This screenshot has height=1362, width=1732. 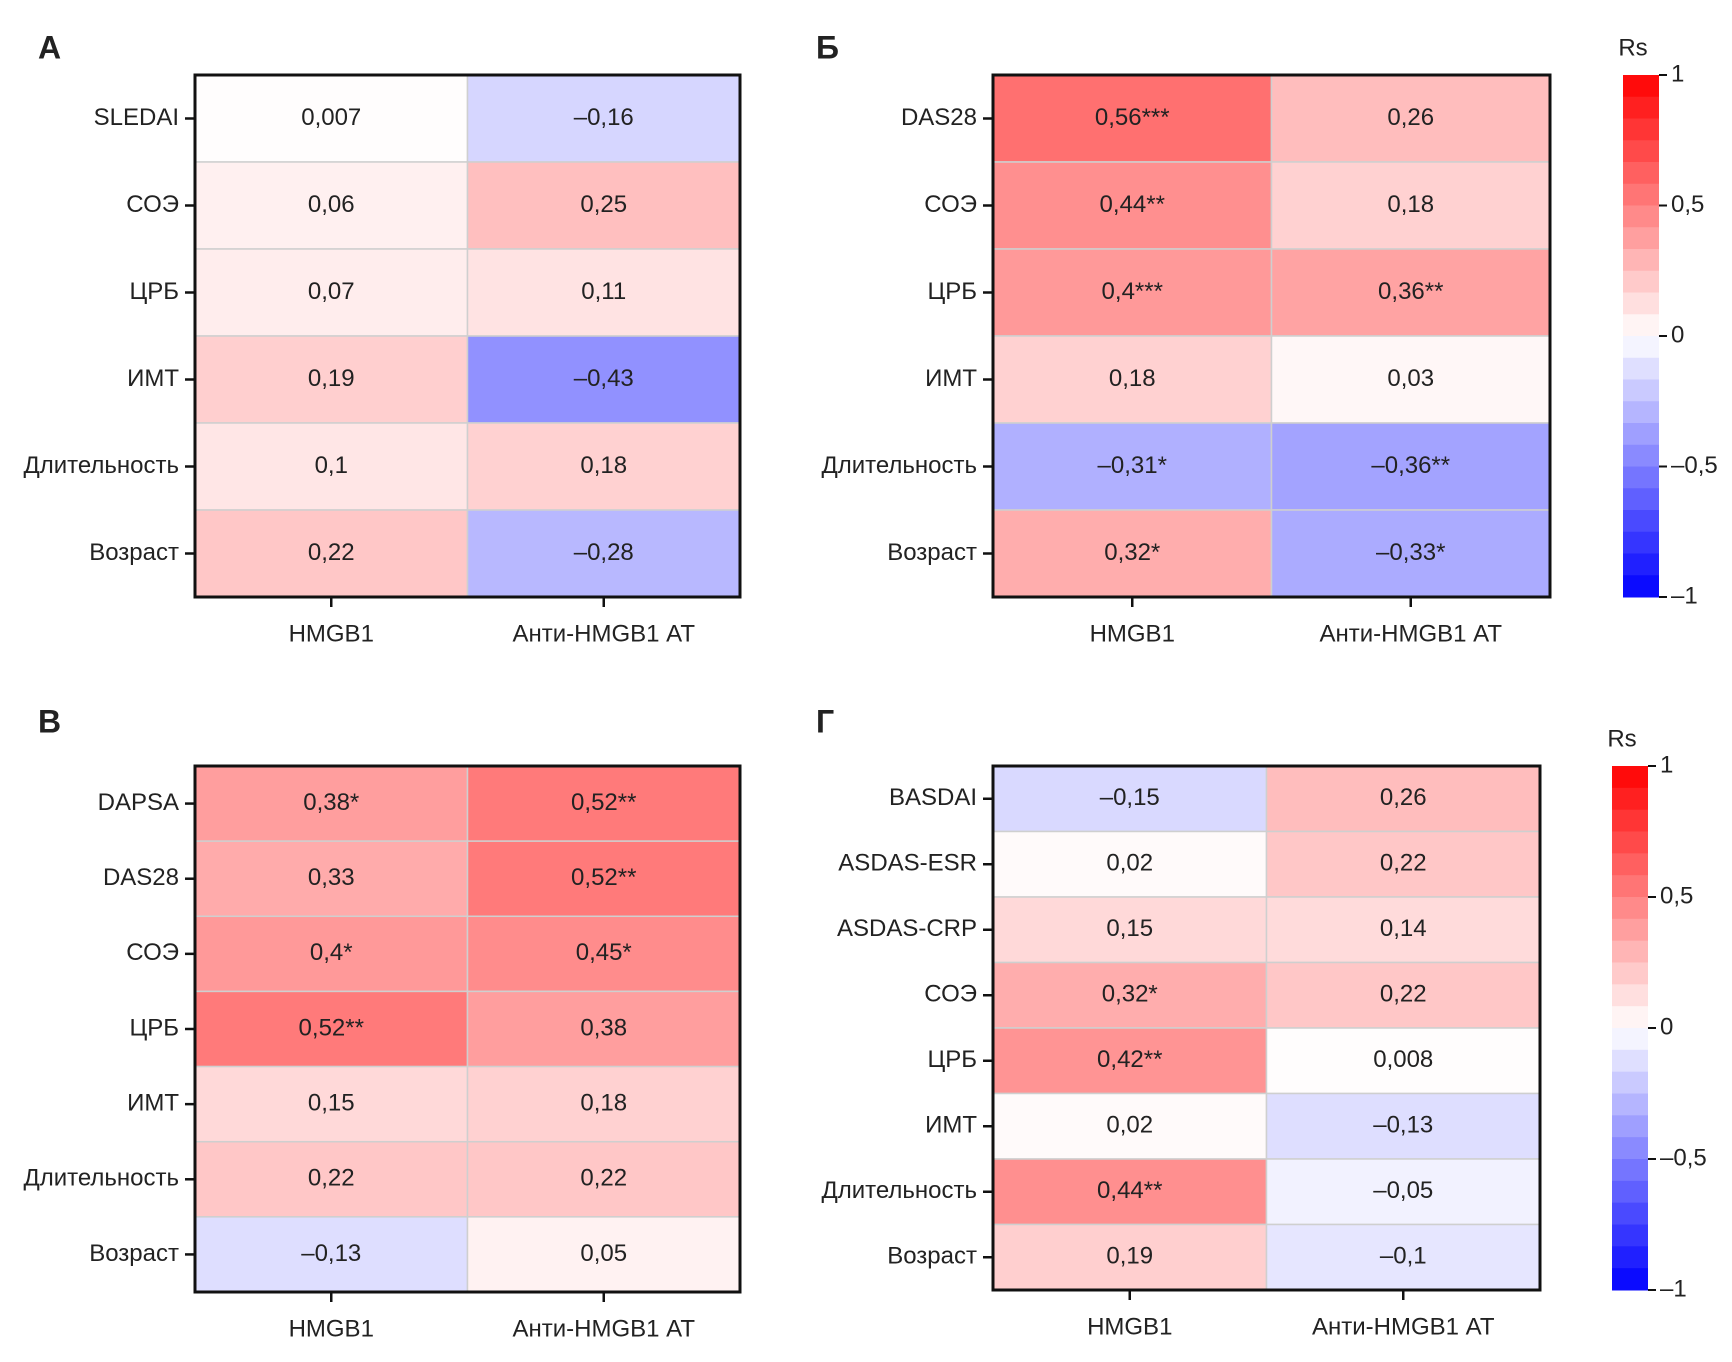 What do you see at coordinates (604, 552) in the screenshot?
I see `cell-label: –0,28` at bounding box center [604, 552].